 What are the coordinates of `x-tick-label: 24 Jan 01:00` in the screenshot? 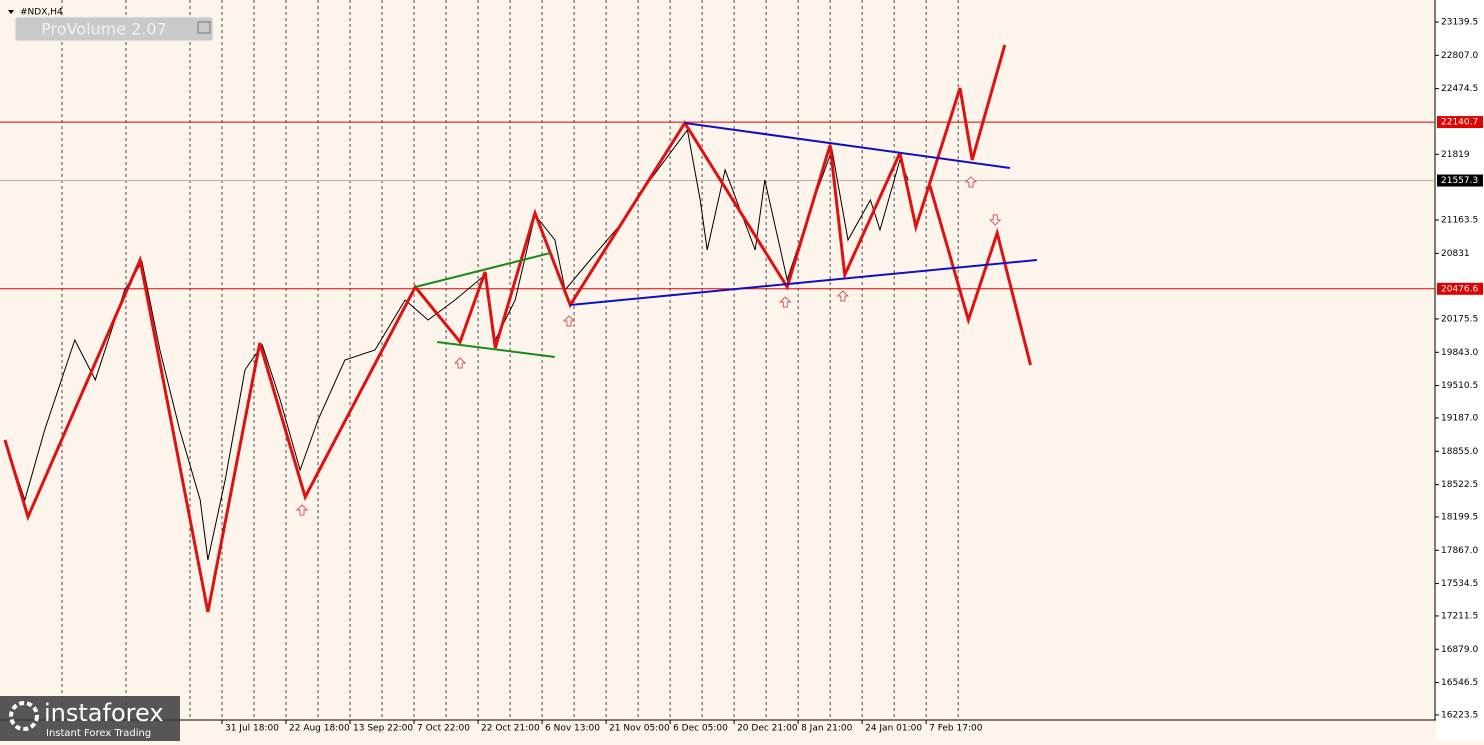 It's located at (893, 729).